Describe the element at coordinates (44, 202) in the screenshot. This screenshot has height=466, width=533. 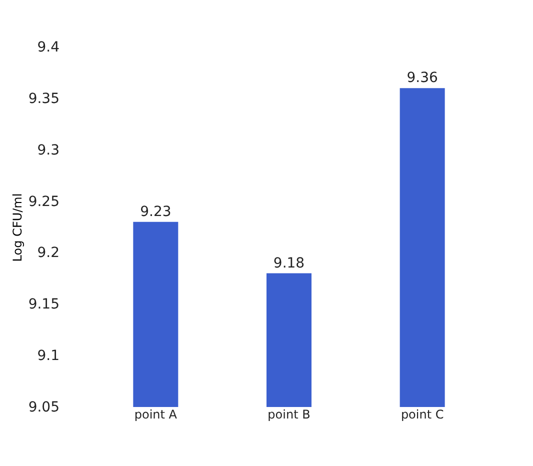
I see `y-tick-label: 9.25` at that location.